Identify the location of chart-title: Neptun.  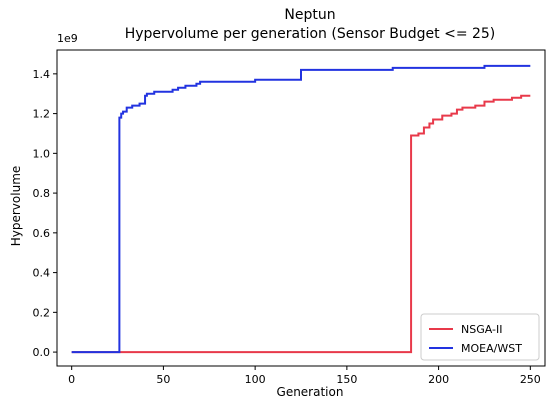
(309, 15).